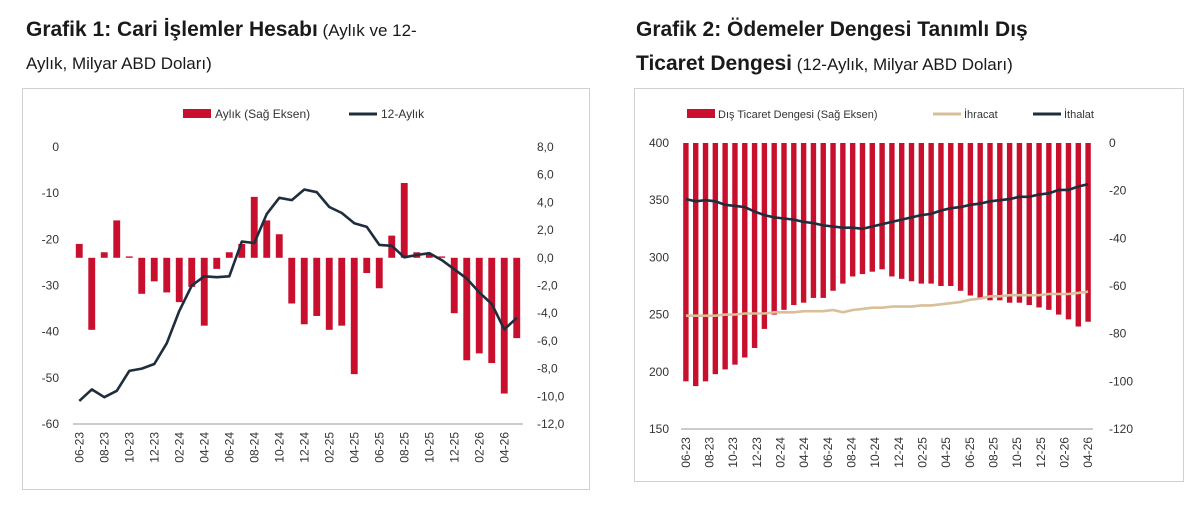 This screenshot has width=1200, height=529. I want to click on chart1-legend-line-label: 12-Aylık, so click(403, 114).